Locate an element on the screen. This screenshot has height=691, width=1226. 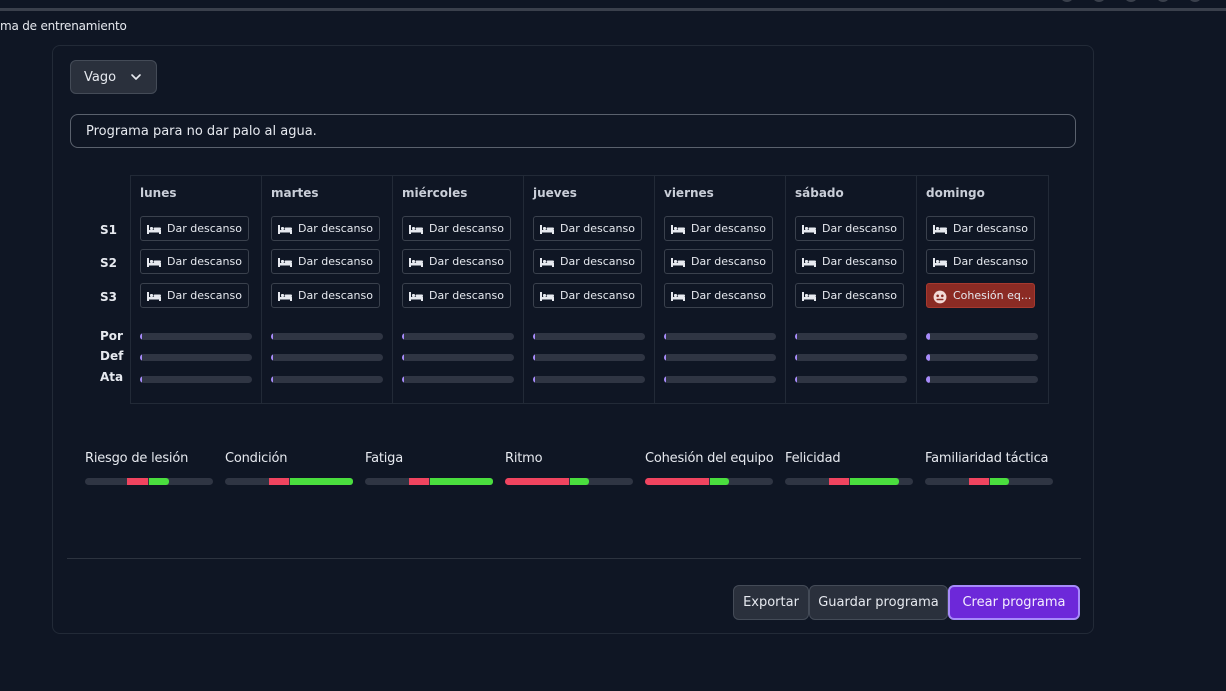
program-description-input is located at coordinates (573, 131).